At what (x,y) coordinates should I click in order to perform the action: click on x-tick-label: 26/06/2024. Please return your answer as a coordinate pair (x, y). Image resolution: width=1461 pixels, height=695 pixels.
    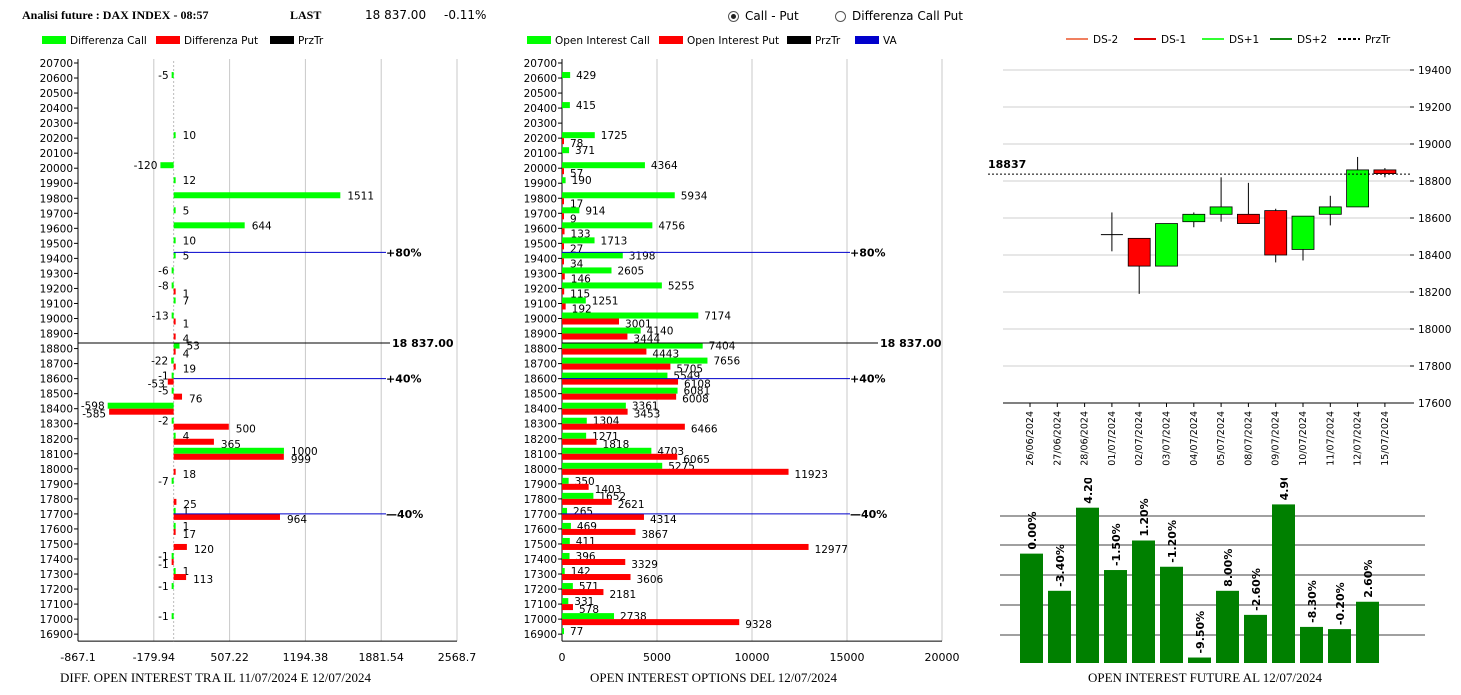
    Looking at the image, I should click on (1030, 438).